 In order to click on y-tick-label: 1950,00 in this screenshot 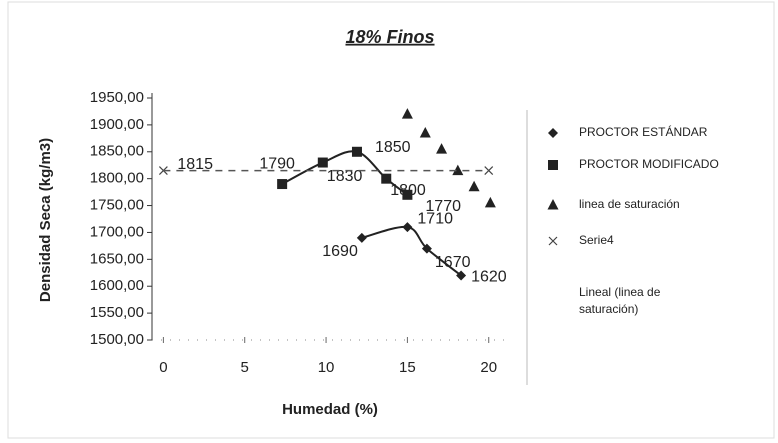, I will do `click(117, 97)`.